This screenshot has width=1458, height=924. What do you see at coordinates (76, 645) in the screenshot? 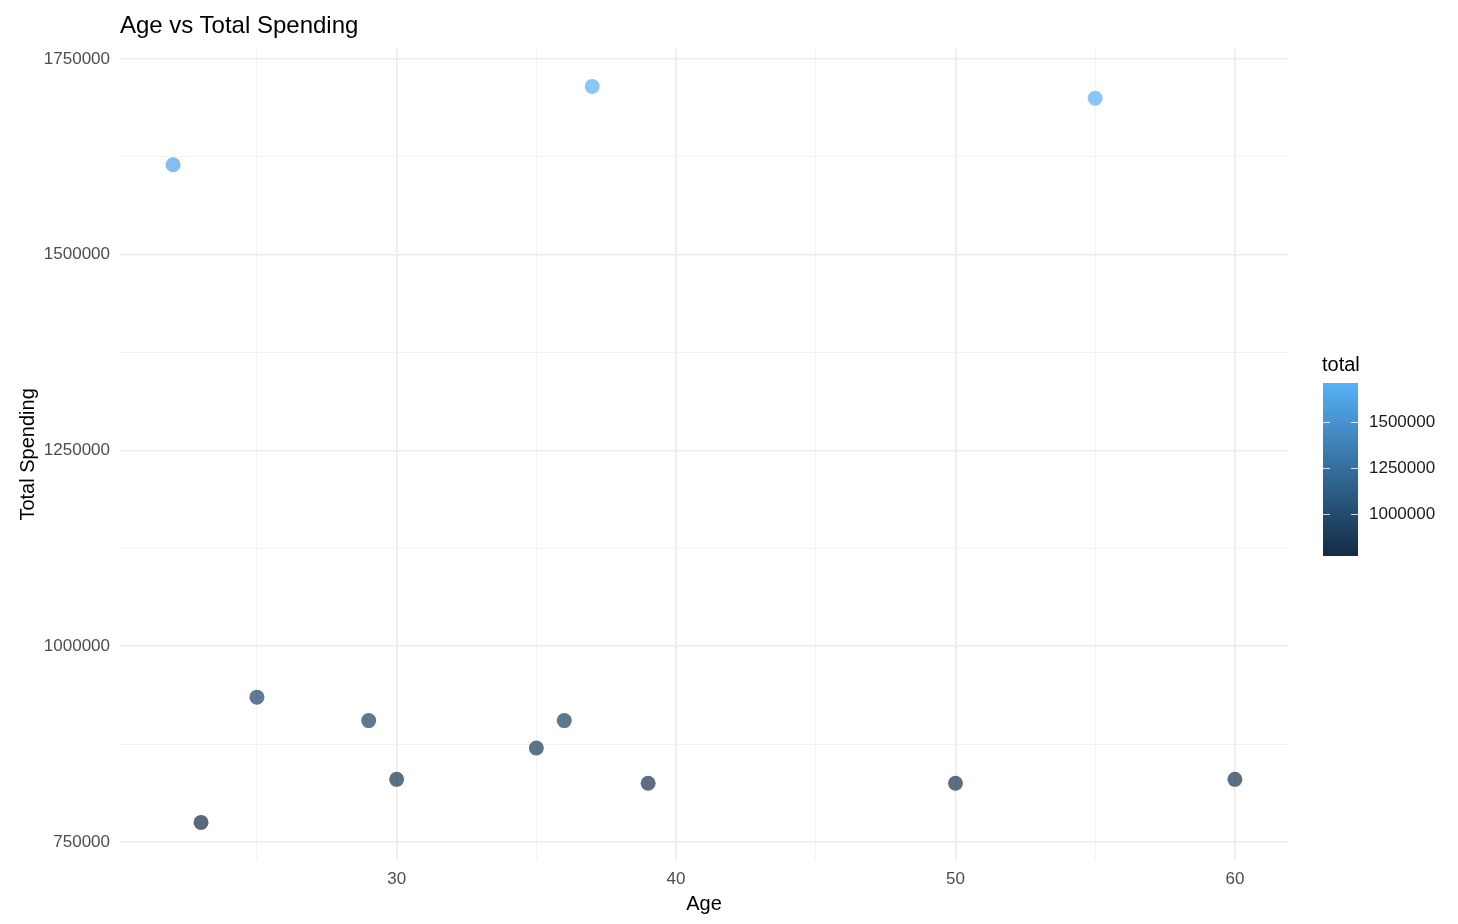
I see `y-tick-label: 1000000` at bounding box center [76, 645].